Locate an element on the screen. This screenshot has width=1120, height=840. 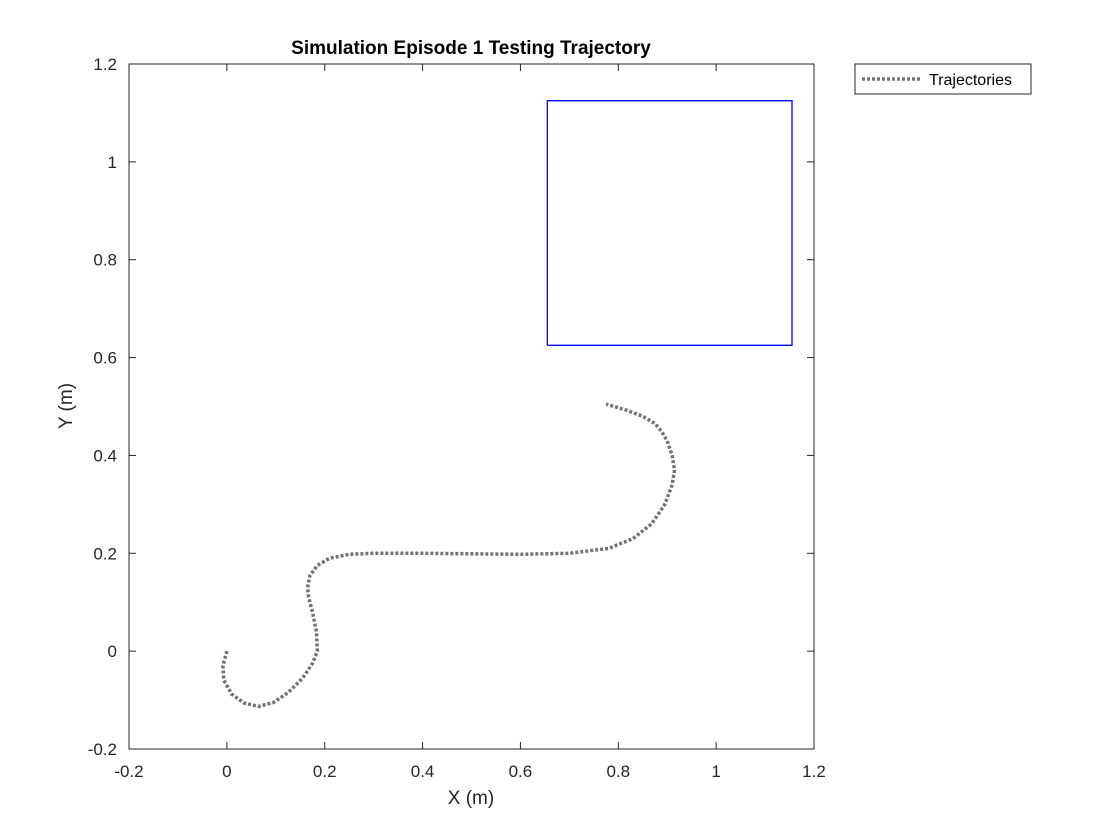
x-tick-label: 0.8 is located at coordinates (618, 771).